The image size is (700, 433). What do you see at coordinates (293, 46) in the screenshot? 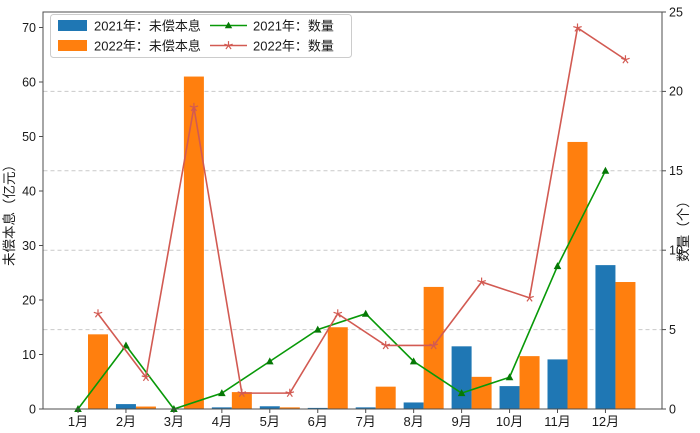
I see `legend-label-2022-count: 2022年：数量` at bounding box center [293, 46].